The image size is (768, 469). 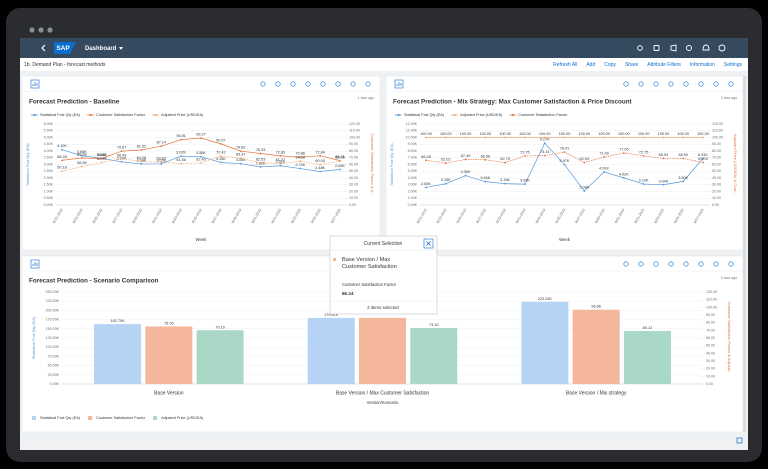 I want to click on expand-icon, so click(x=739, y=440).